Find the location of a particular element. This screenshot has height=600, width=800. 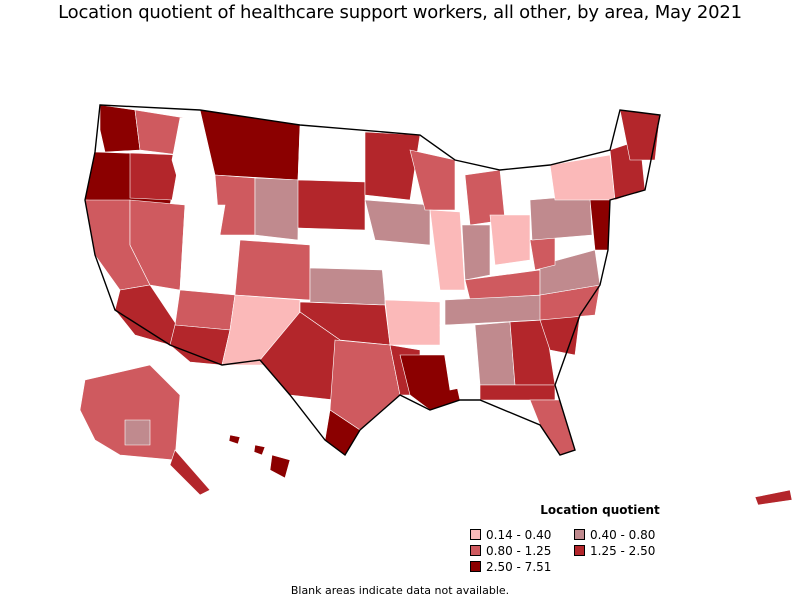

legend-label: 2.50 - 7.51 is located at coordinates (519, 566).